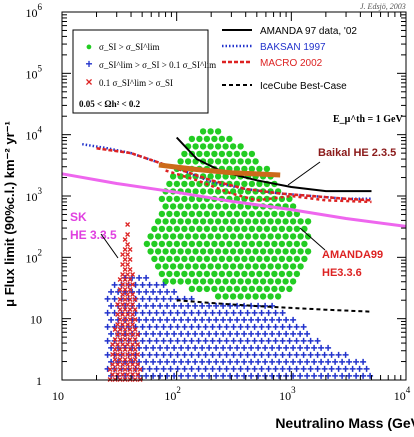 The image size is (414, 437). What do you see at coordinates (352, 255) in the screenshot?
I see `annotation-amanda99-1: AMANDA99` at bounding box center [352, 255].